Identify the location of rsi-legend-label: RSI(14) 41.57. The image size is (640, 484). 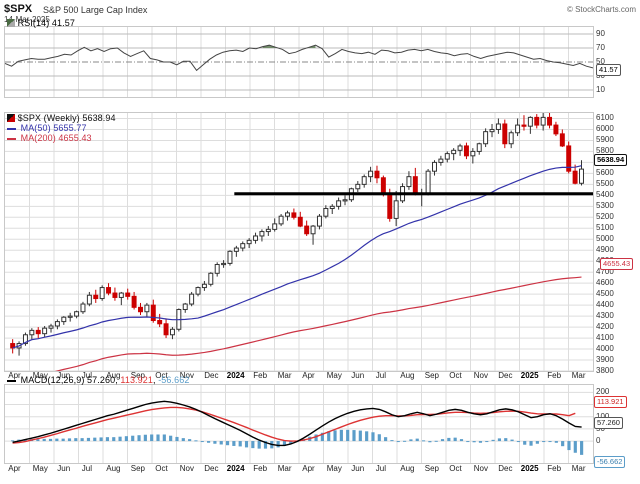
(46, 23).